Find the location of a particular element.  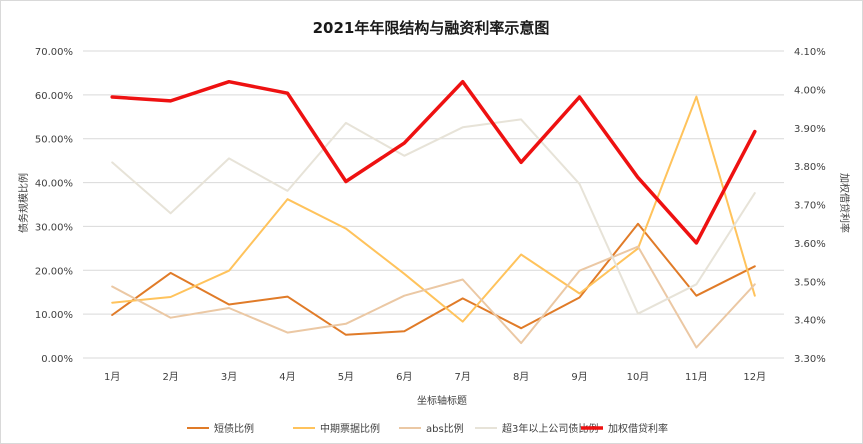

x-tick-label: 6月 is located at coordinates (404, 377).